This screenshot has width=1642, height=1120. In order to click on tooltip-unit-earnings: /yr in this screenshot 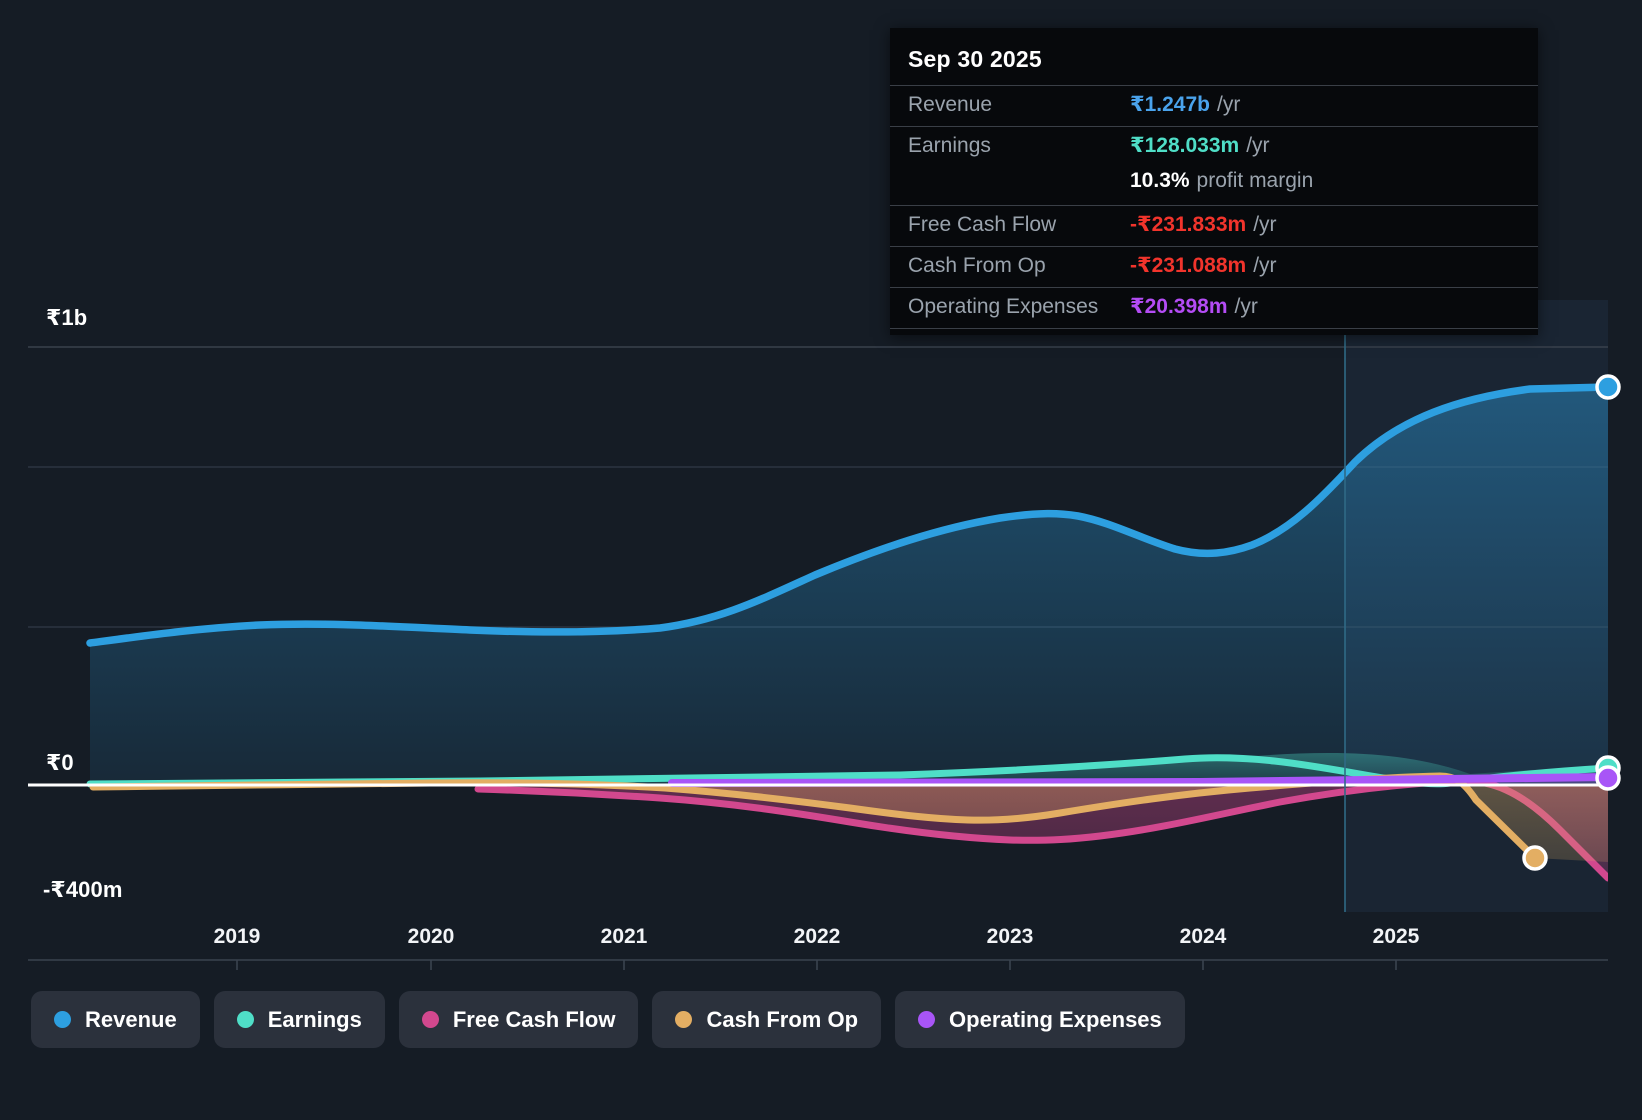, I will do `click(1258, 145)`.